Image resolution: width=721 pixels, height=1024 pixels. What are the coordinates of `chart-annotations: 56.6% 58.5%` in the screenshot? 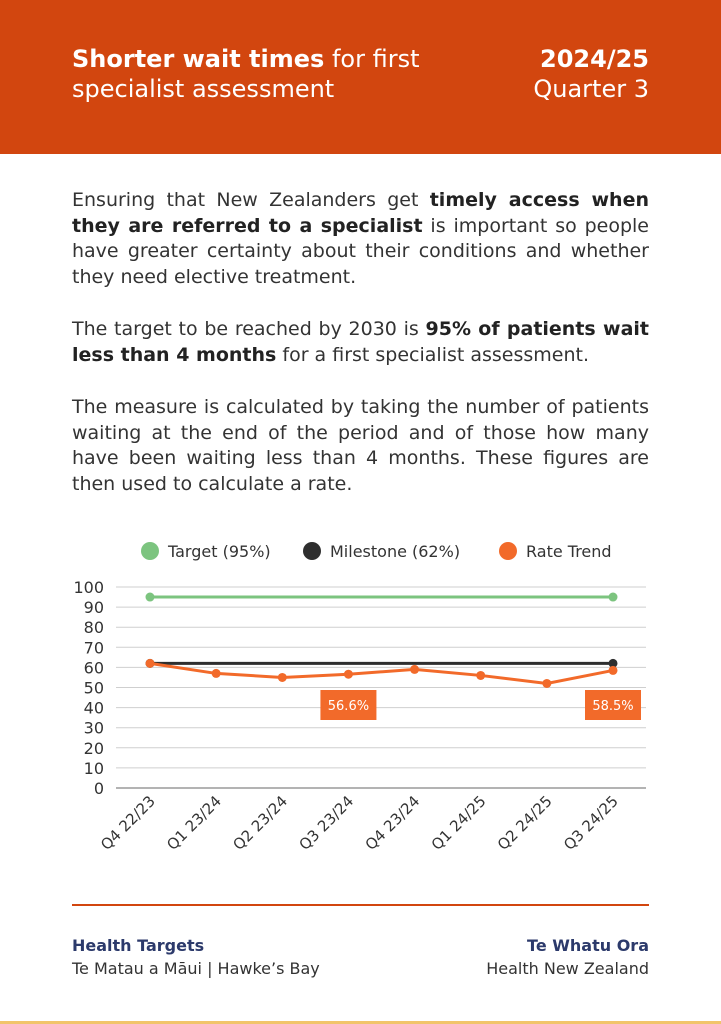 It's located at (480, 705).